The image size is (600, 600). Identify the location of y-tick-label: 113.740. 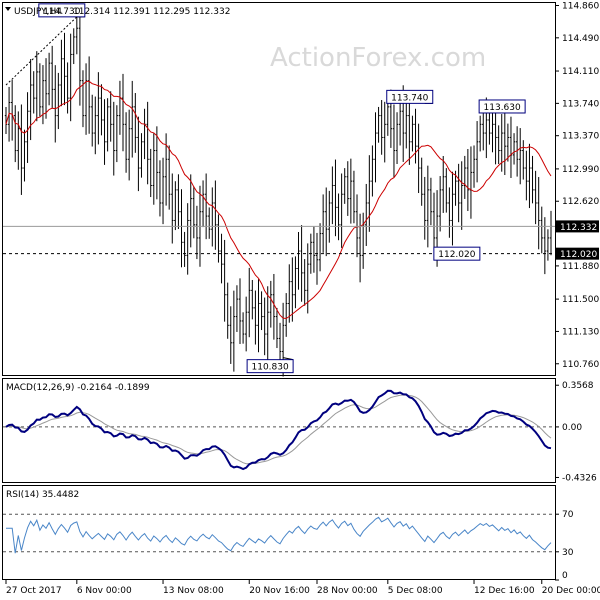
(580, 104).